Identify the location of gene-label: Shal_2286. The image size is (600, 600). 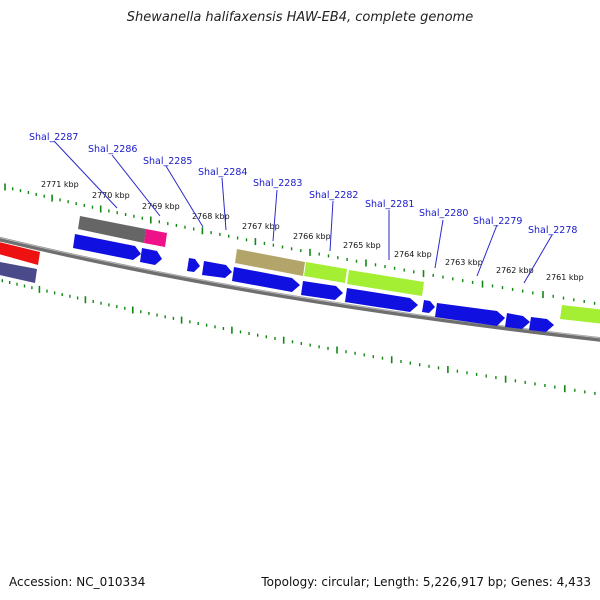
(112, 149).